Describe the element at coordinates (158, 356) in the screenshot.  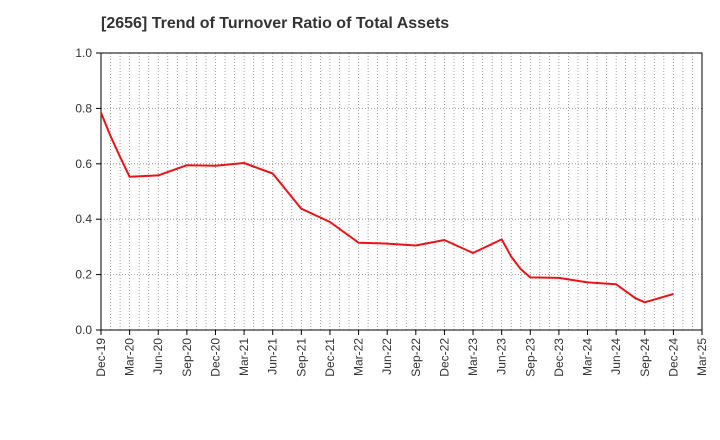
I see `x-tick-label: Jun-20` at that location.